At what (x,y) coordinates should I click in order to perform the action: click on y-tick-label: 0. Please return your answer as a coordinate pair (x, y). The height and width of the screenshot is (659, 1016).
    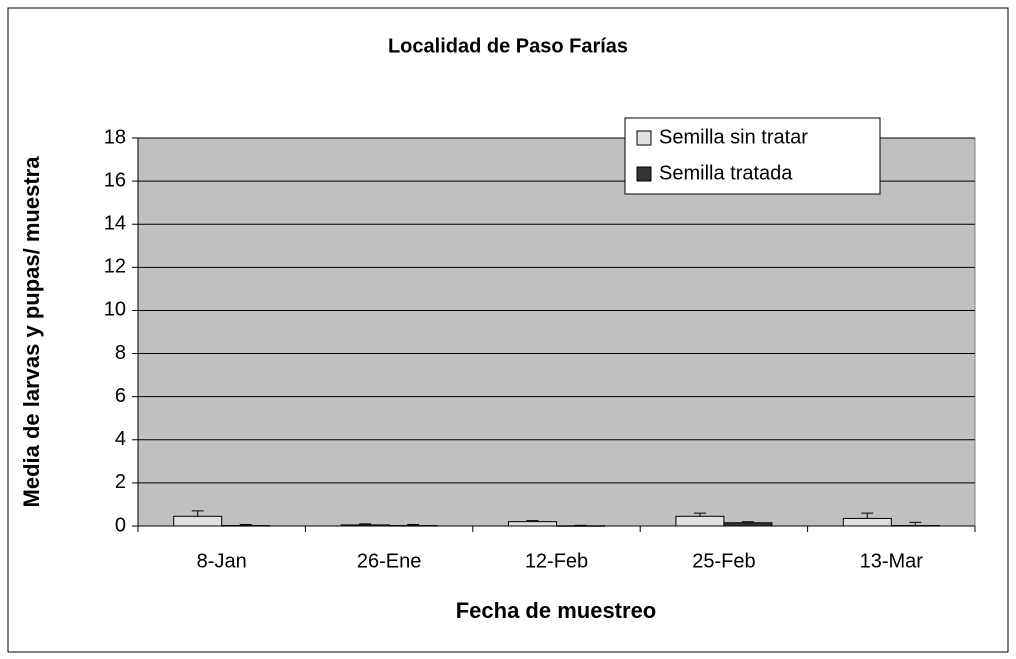
    Looking at the image, I should click on (120, 525).